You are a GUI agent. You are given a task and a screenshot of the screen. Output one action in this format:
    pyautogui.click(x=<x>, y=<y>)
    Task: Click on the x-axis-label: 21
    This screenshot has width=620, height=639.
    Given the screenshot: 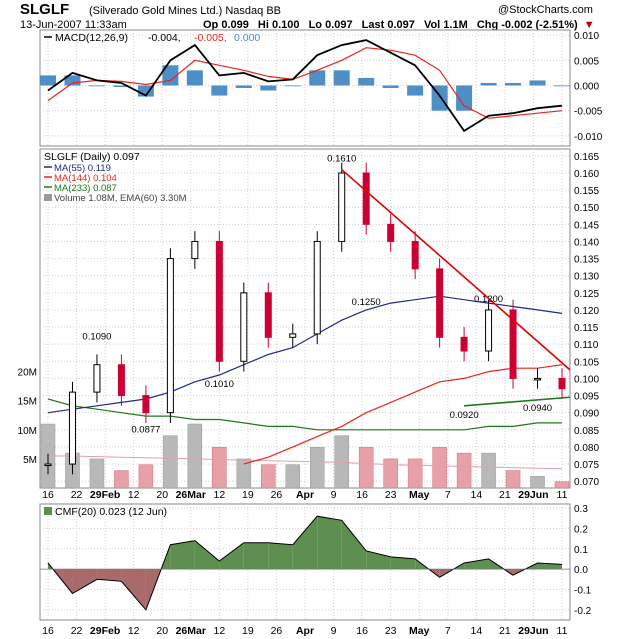 What is the action you would take?
    pyautogui.click(x=505, y=631)
    